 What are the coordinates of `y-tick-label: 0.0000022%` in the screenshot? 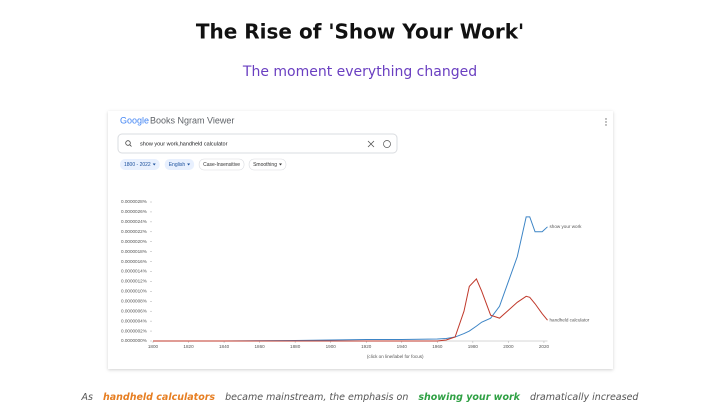 It's located at (134, 231).